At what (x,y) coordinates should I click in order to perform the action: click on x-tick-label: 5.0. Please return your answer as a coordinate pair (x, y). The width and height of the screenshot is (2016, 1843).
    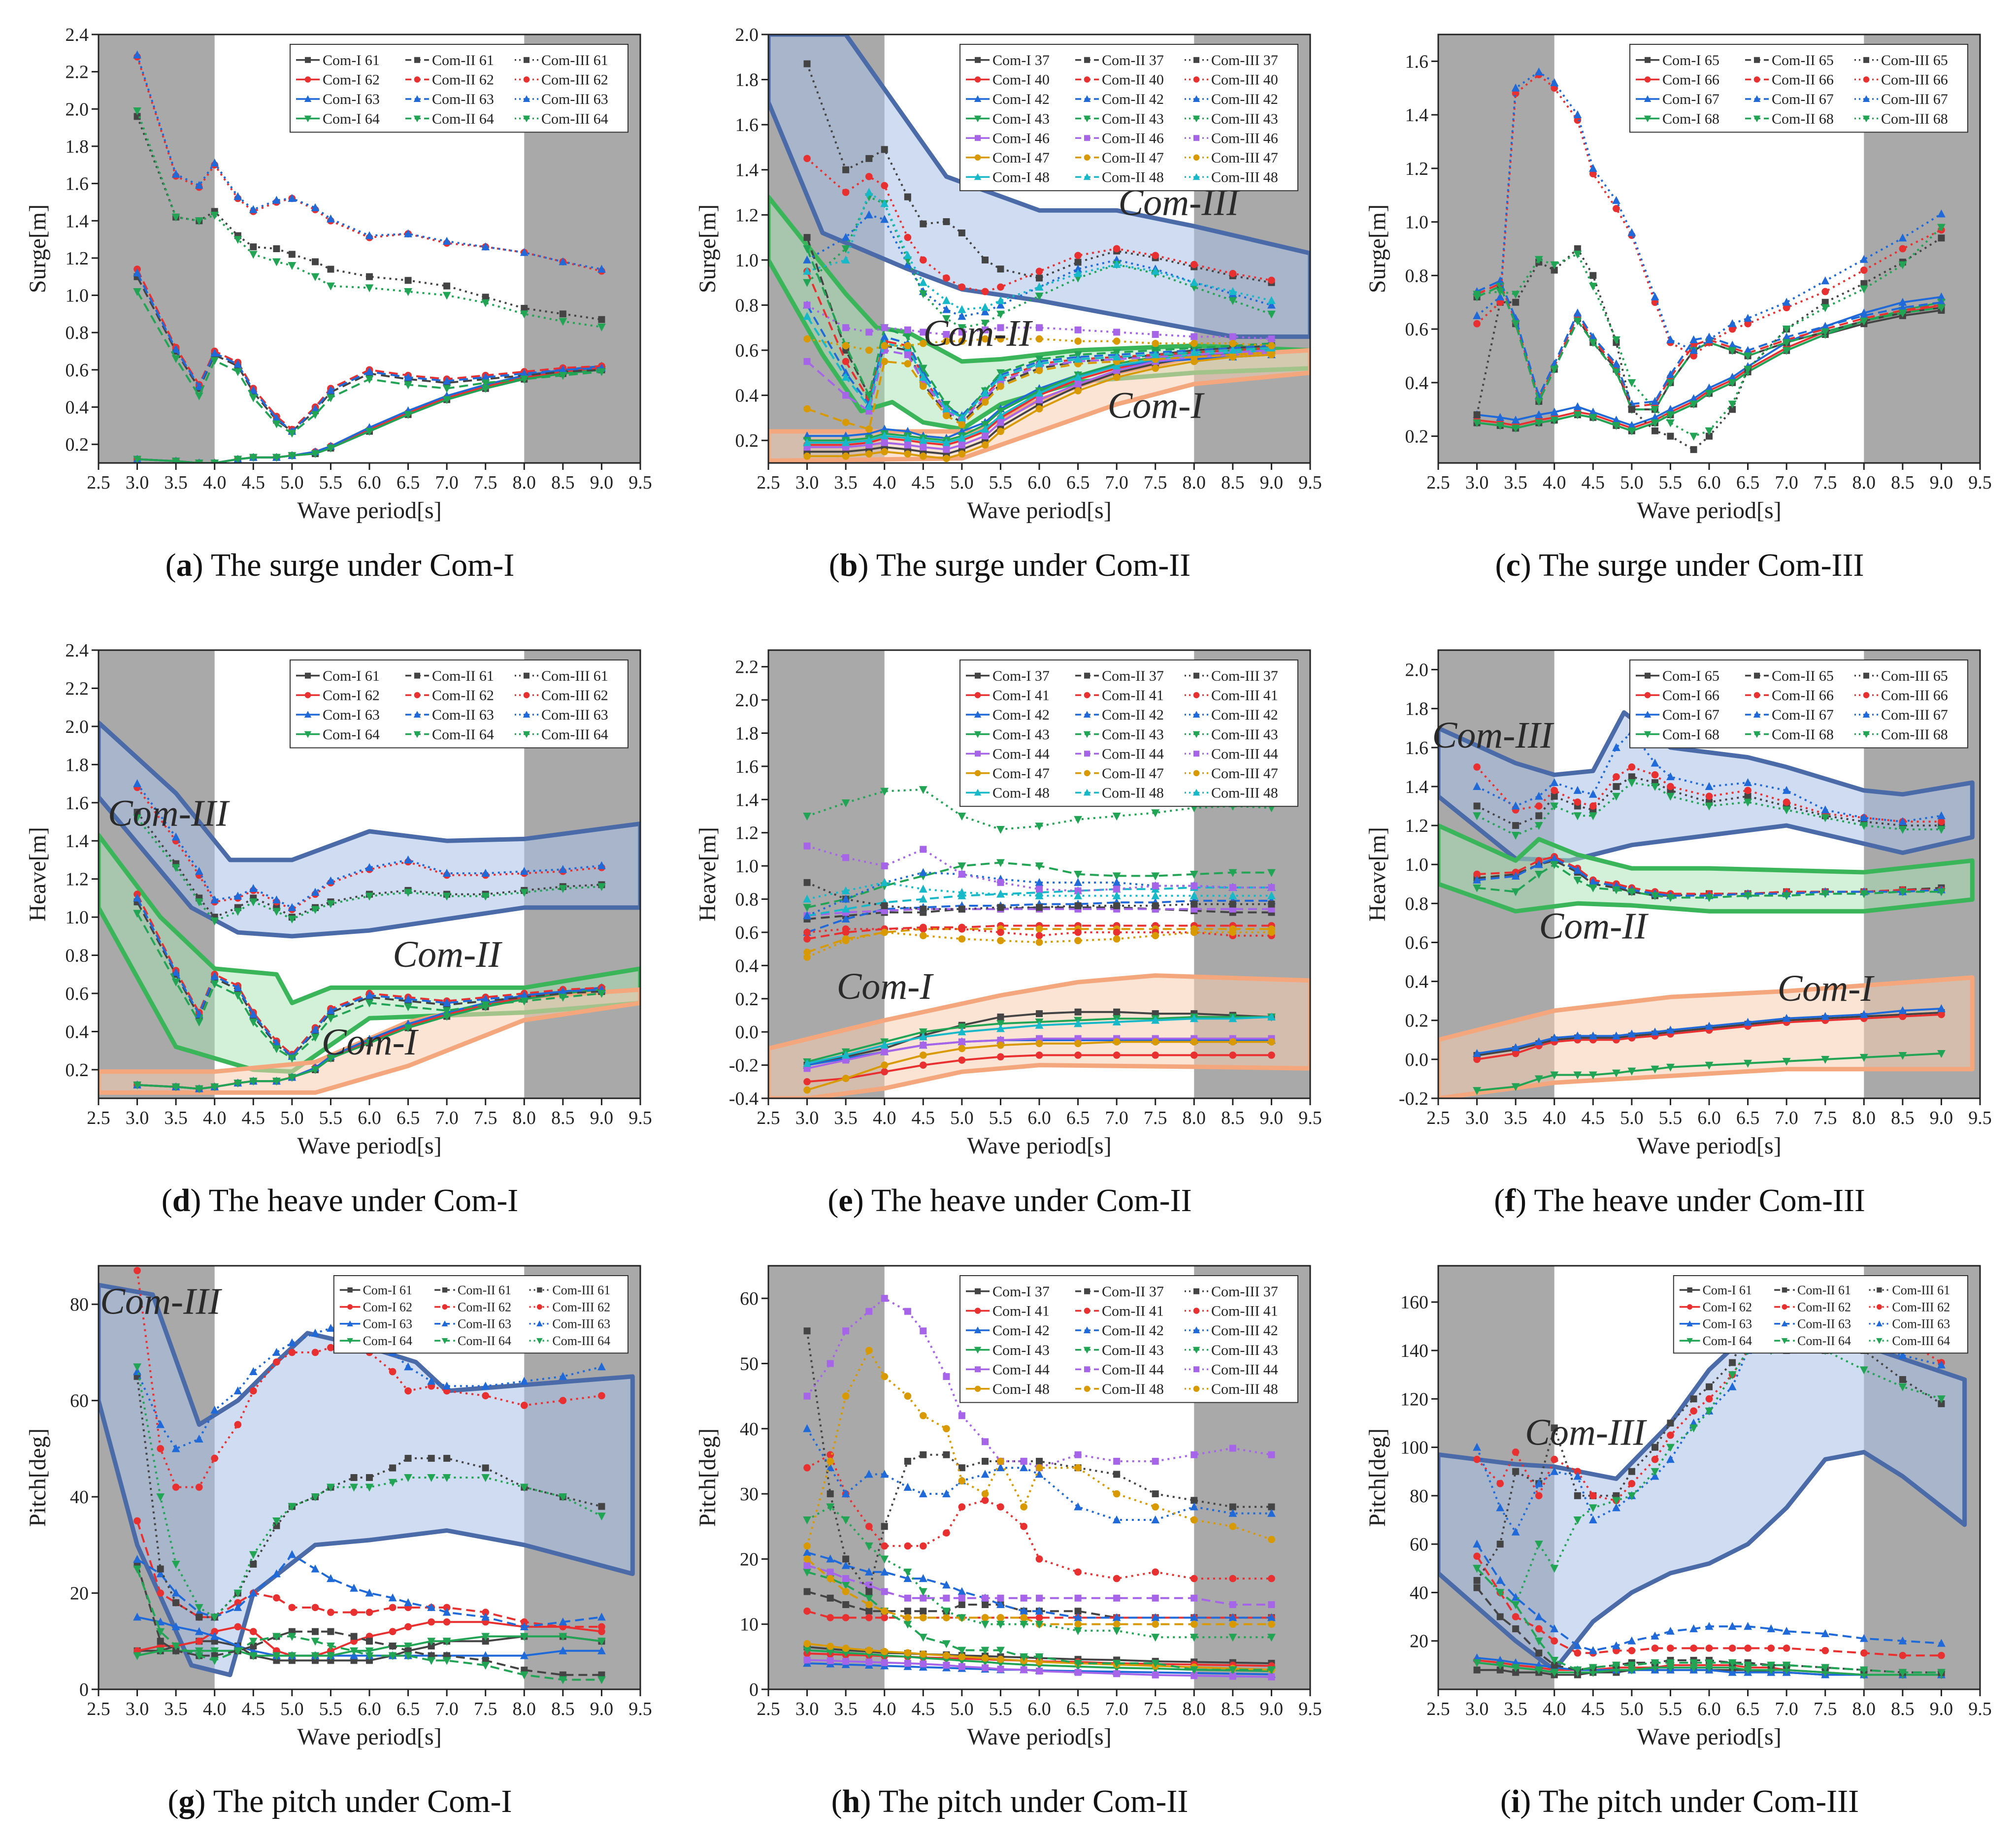
    Looking at the image, I should click on (292, 1118).